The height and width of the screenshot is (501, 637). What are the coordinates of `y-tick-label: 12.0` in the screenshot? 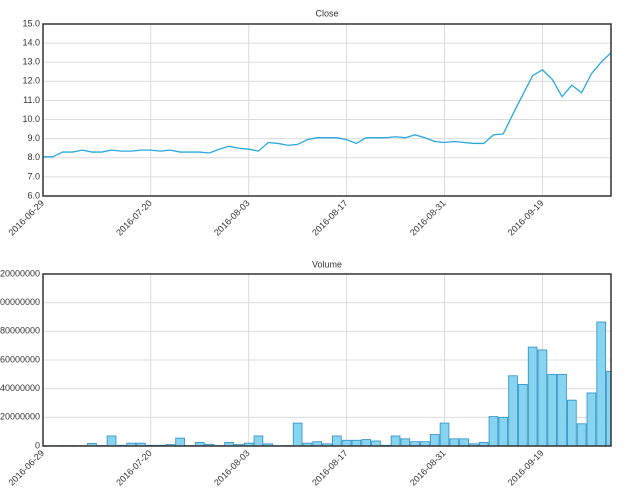 It's located at (31, 81).